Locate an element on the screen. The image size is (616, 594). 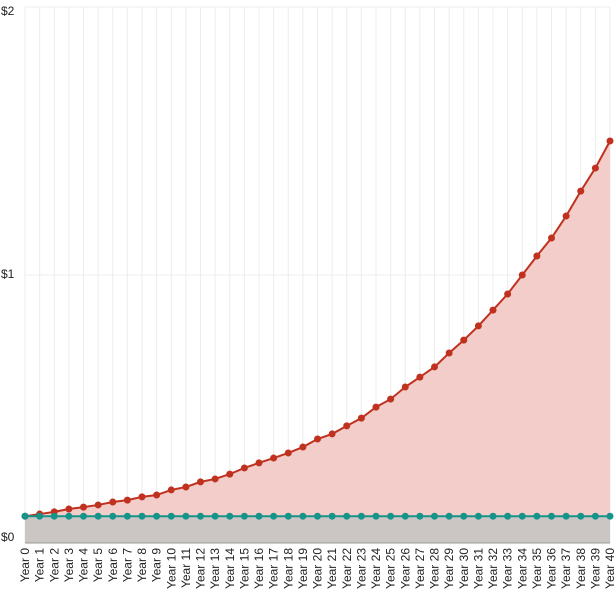
x-tick-label: Year 14 is located at coordinates (230, 568).